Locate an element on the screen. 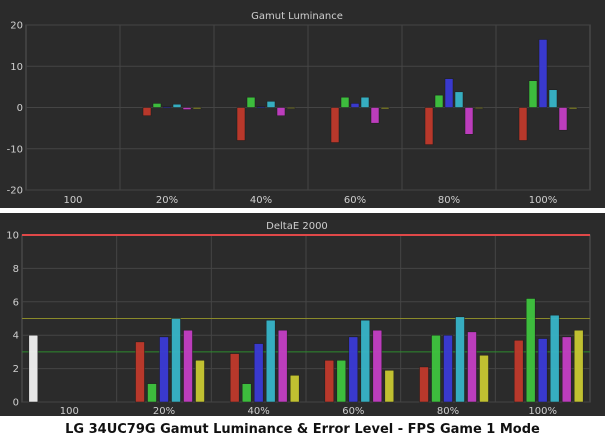 This screenshot has width=605, height=441. chart-title: Gamut Luminance is located at coordinates (297, 16).